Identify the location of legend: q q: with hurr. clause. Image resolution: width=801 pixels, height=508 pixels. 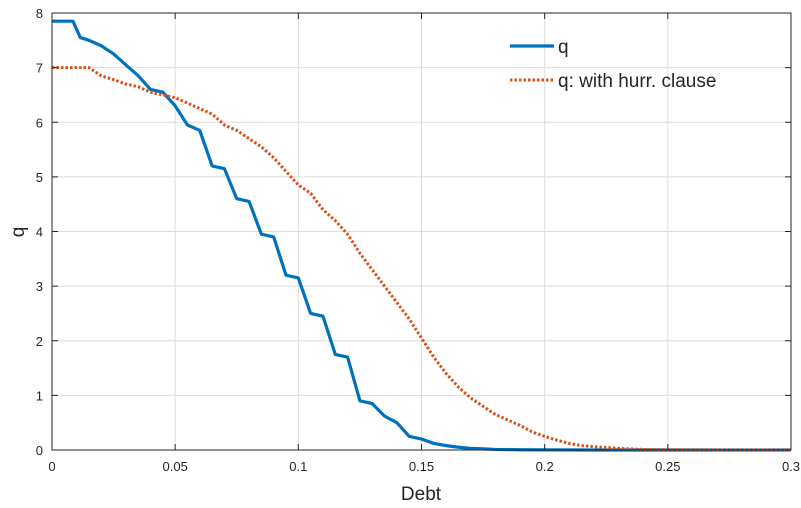
(613, 64).